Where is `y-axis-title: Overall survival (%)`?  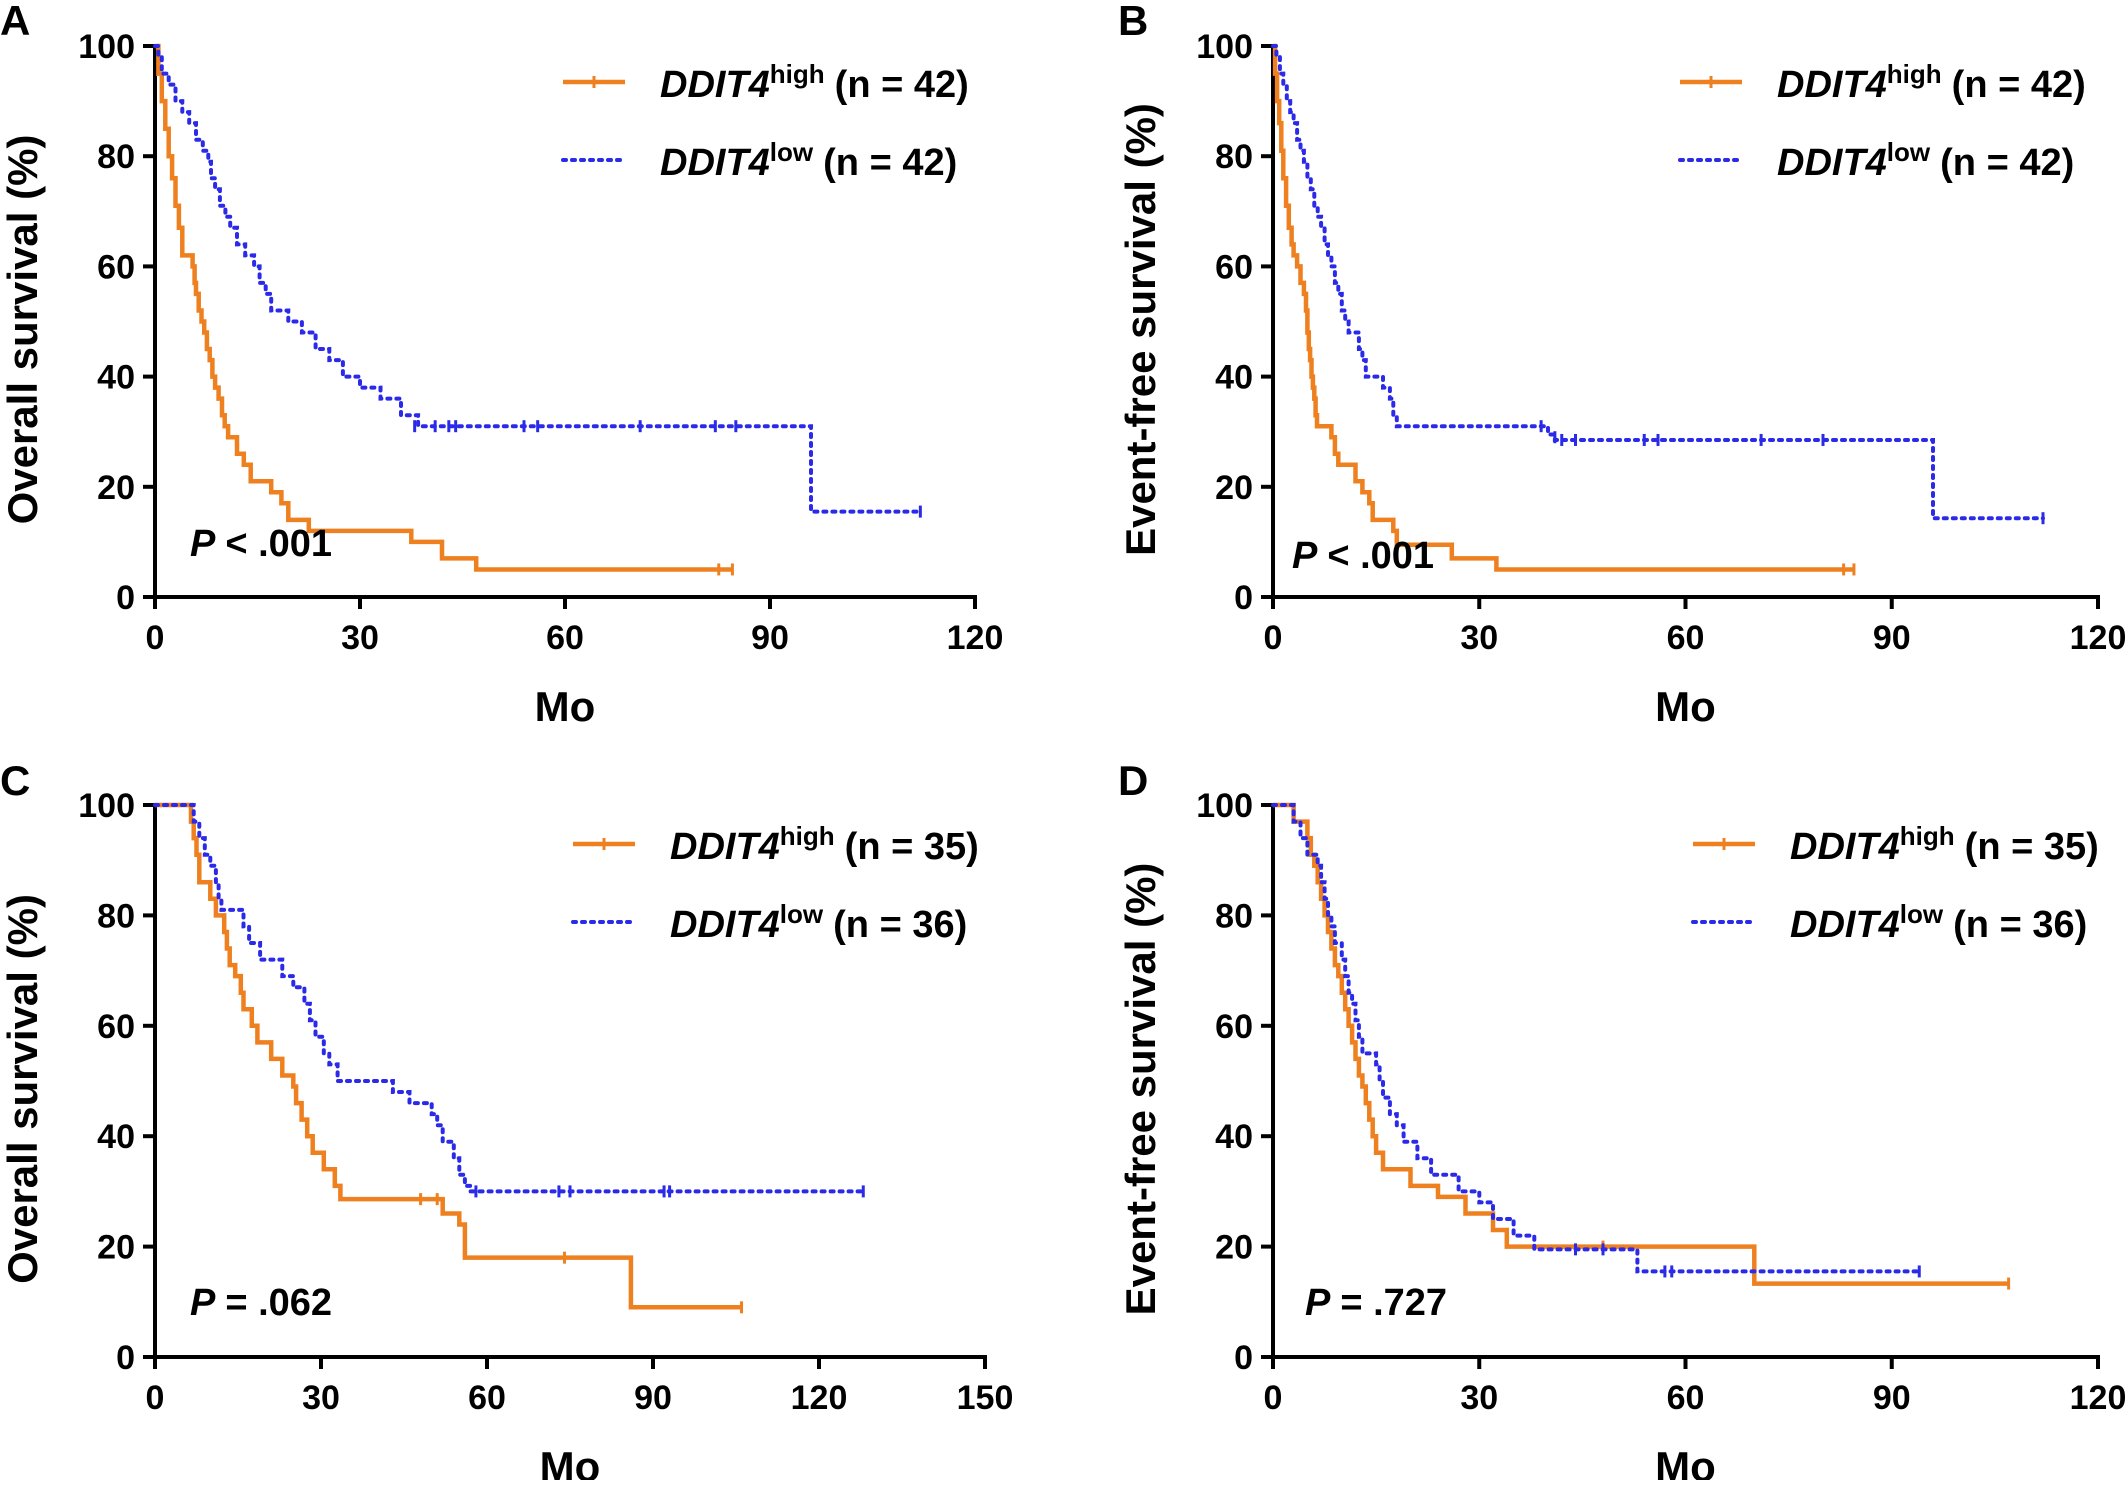
y-axis-title: Overall survival (%) is located at coordinates (23, 330).